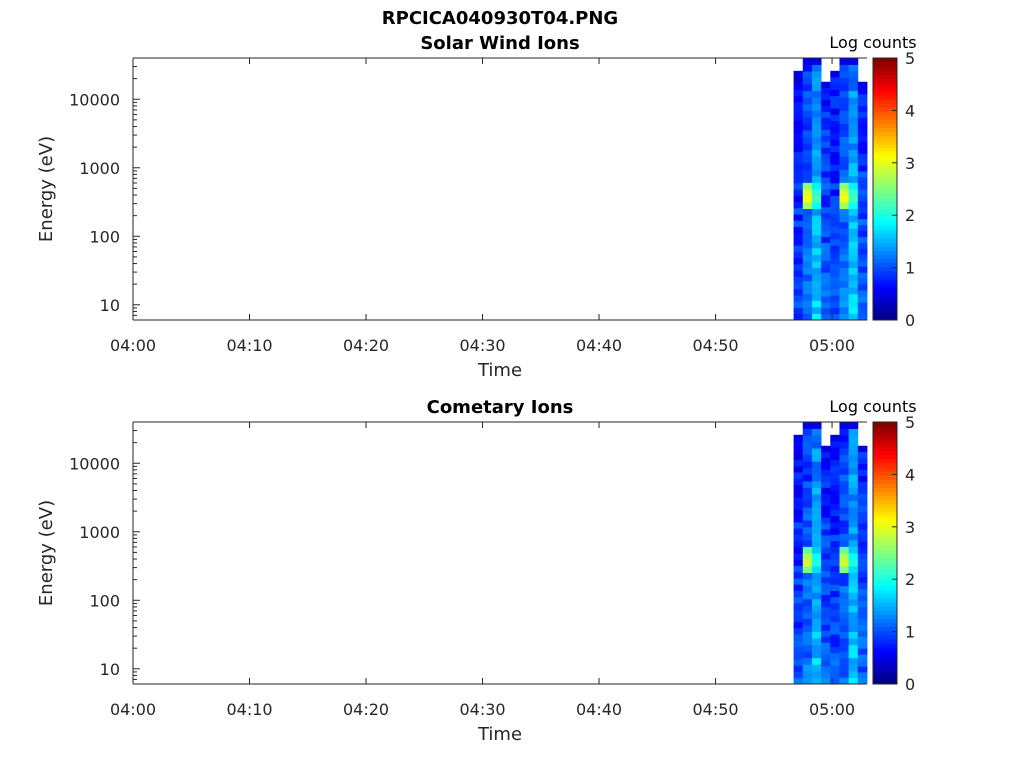  What do you see at coordinates (599, 709) in the screenshot?
I see `x-tick-label: 04:40` at bounding box center [599, 709].